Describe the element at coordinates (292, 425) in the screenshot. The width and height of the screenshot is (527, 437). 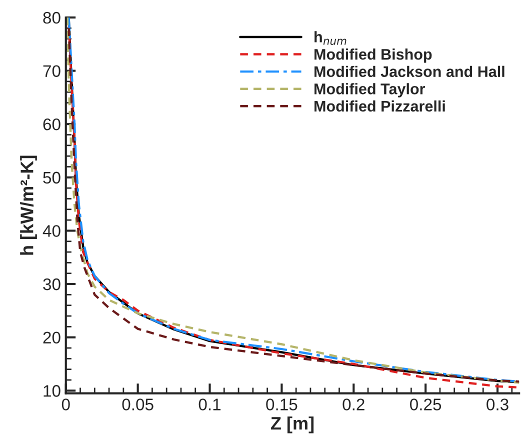
I see `x-axis-title: Z [m]` at that location.